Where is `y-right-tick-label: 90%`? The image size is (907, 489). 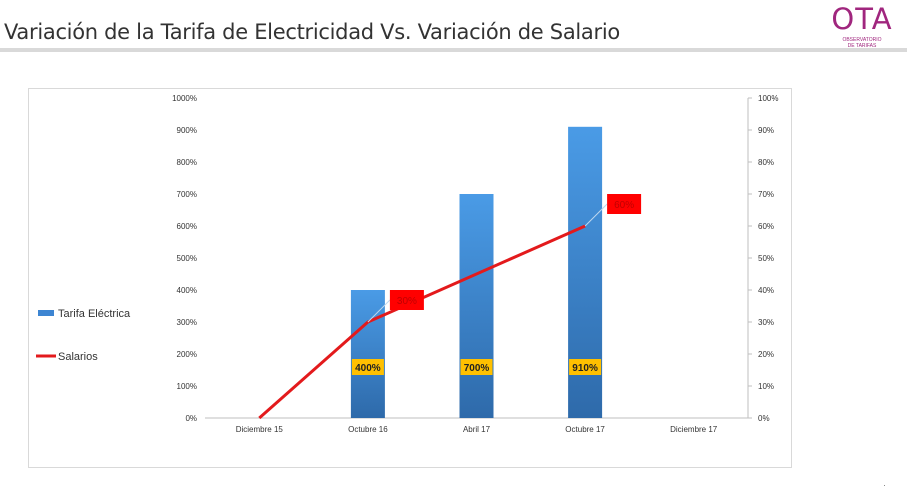
y-right-tick-label: 90% is located at coordinates (766, 130).